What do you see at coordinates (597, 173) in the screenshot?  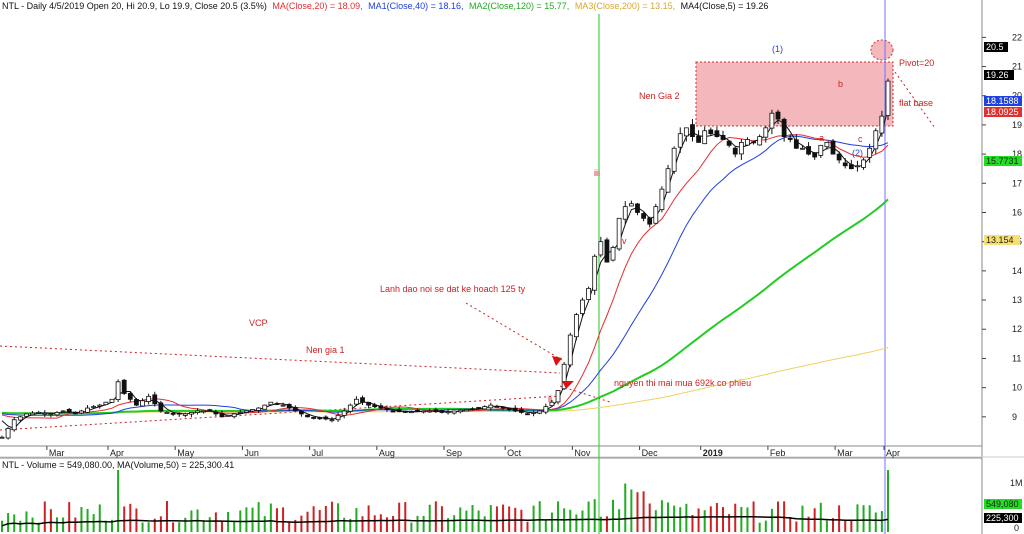 I see `wave-label-iii: iii` at bounding box center [597, 173].